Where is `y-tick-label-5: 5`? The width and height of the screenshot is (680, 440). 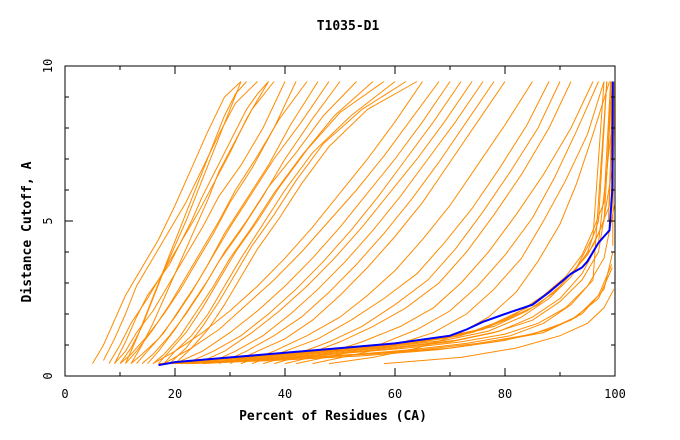
y-tick-label-5: 5 is located at coordinates (48, 220).